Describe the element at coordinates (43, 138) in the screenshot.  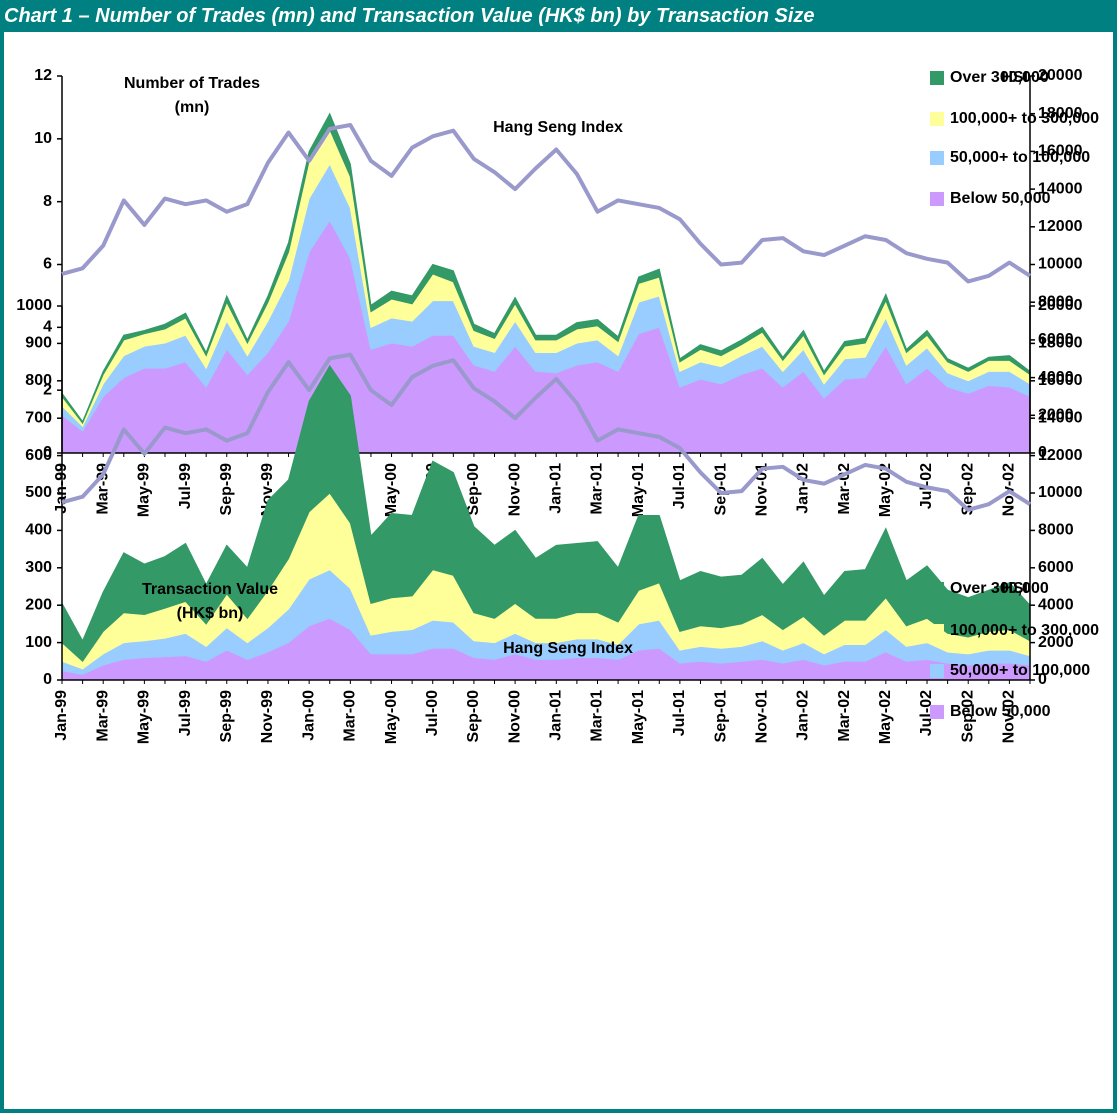
I see `y-tick-label: 10` at that location.